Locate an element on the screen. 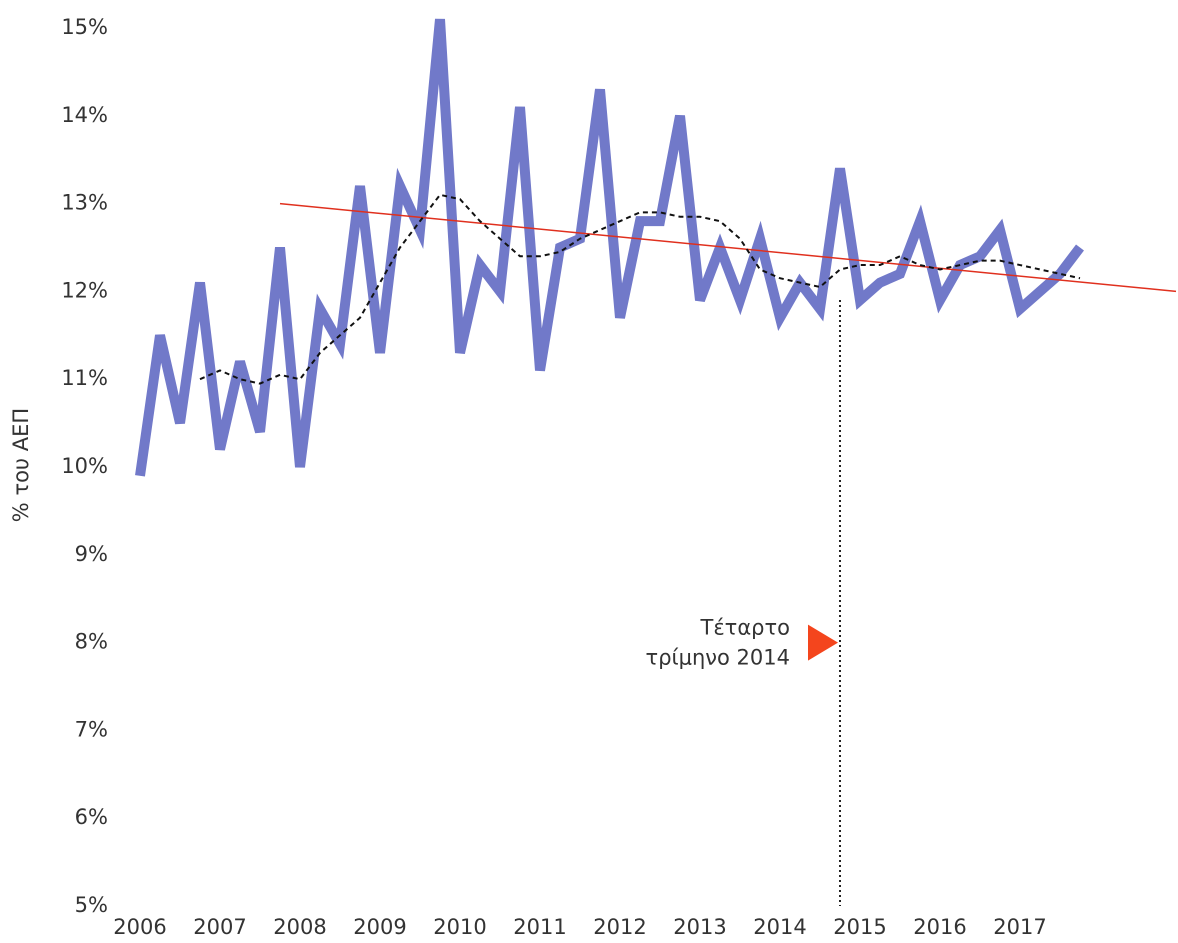 The height and width of the screenshot is (943, 1178). y-tick-label: 13% is located at coordinates (84, 203).